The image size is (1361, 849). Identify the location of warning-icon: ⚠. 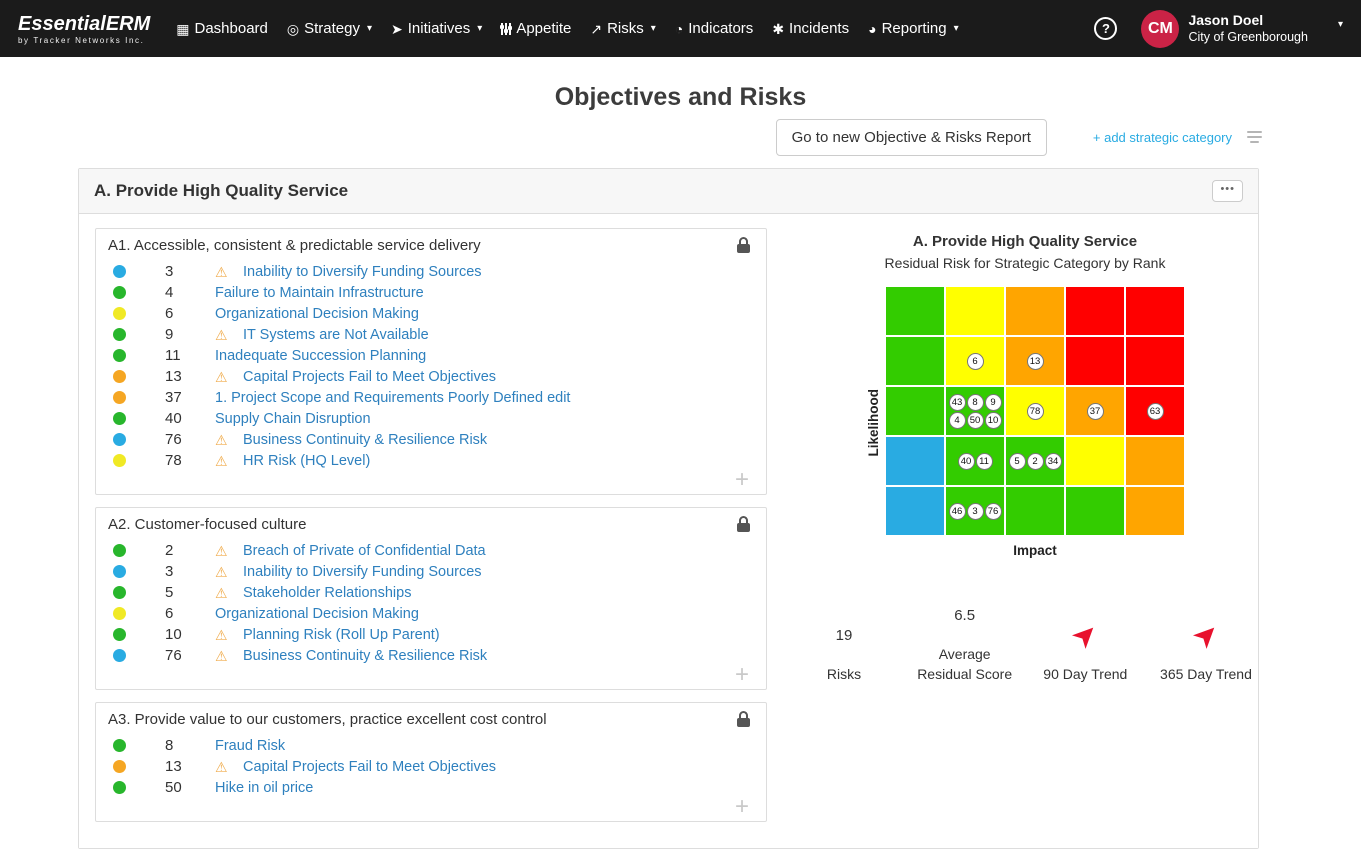
(221, 655).